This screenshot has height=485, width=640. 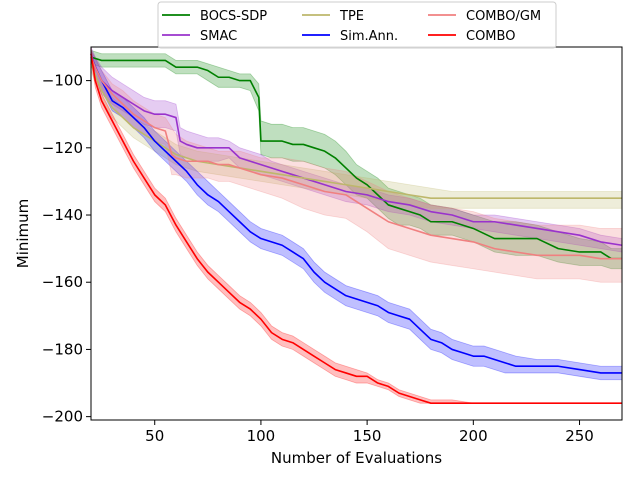 What do you see at coordinates (62, 81) in the screenshot?
I see `y-tick-label-100: −100` at bounding box center [62, 81].